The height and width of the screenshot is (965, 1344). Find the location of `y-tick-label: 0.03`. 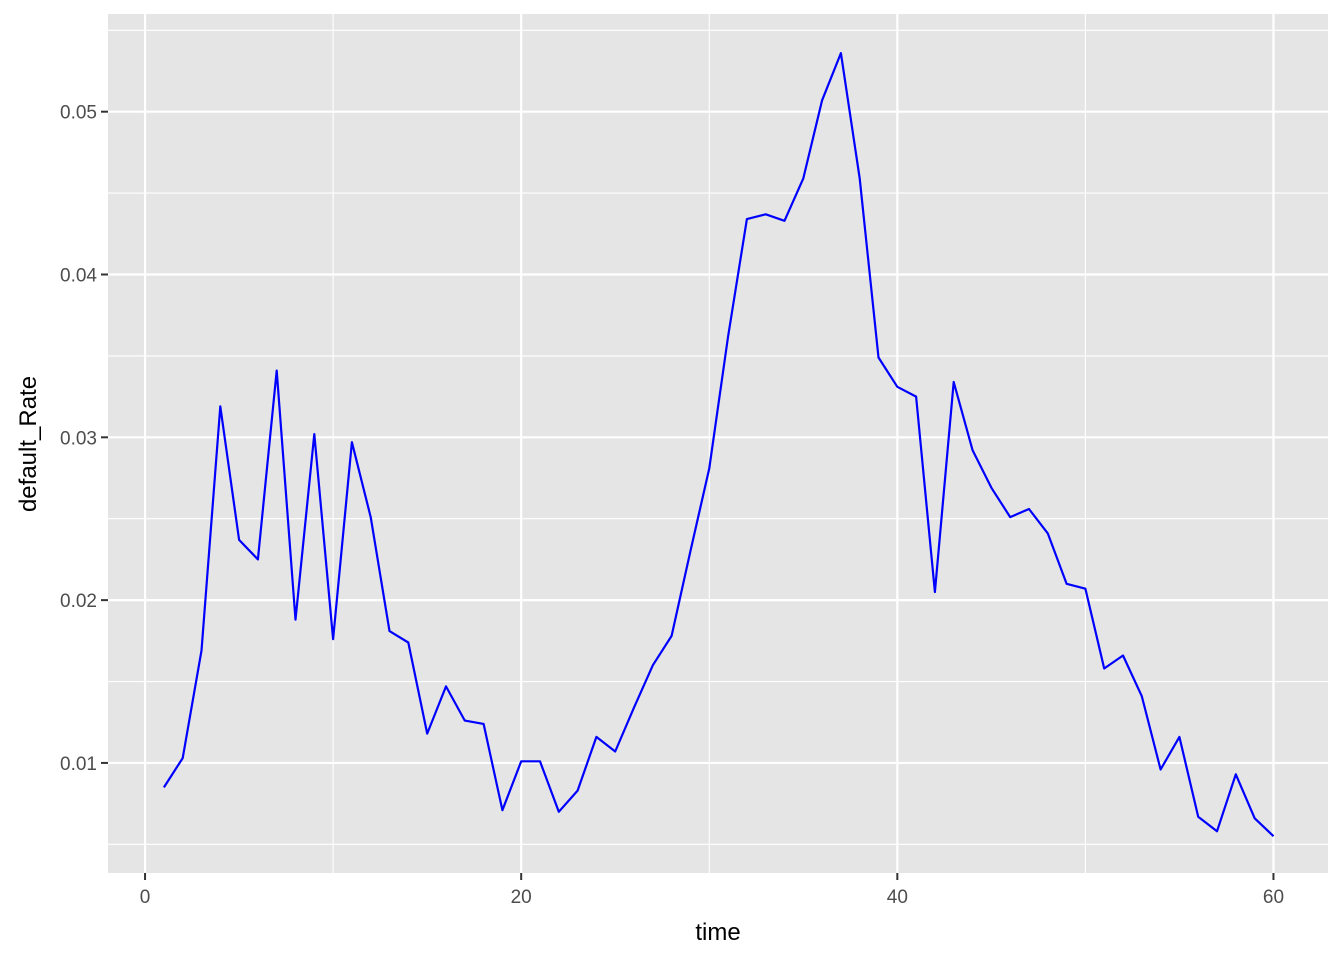

y-tick-label: 0.03 is located at coordinates (78, 438).